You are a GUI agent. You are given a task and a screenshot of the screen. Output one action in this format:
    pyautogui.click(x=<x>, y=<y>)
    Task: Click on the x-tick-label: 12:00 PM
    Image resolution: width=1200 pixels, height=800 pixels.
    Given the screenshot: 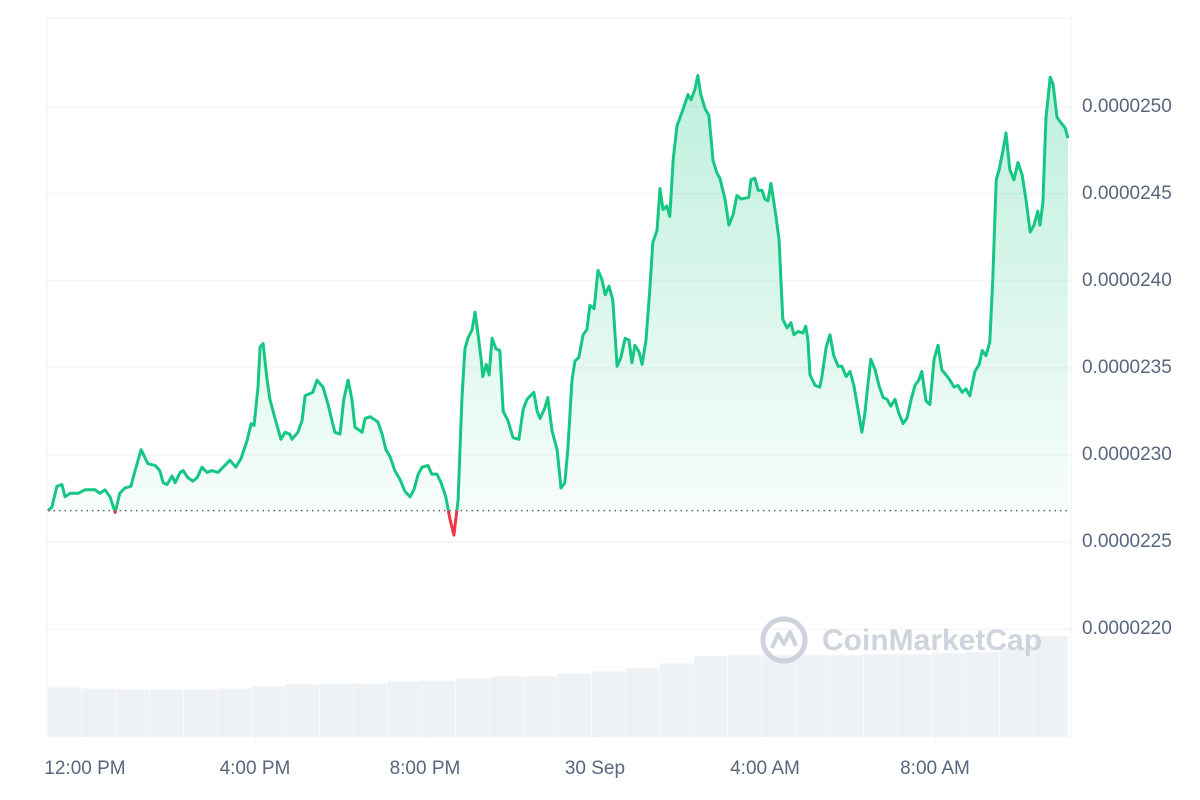 What is the action you would take?
    pyautogui.click(x=84, y=768)
    